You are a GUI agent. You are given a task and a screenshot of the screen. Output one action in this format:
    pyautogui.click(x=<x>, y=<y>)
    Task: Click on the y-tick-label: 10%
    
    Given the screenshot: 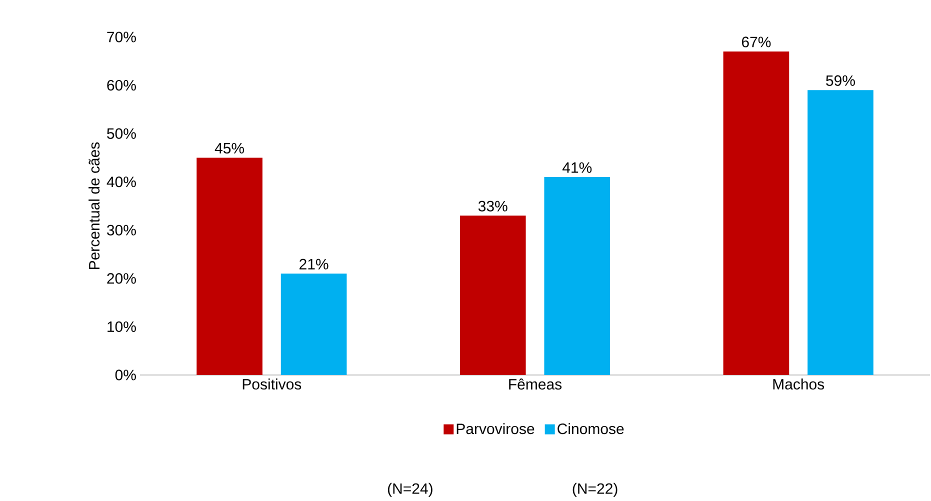 What is the action you would take?
    pyautogui.click(x=122, y=326)
    